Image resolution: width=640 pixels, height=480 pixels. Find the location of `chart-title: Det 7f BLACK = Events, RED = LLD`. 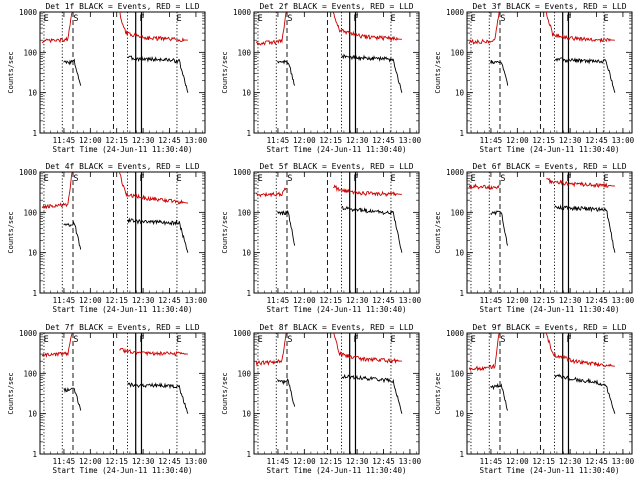

chart-title: Det 7f BLACK = Events, RED = LLD is located at coordinates (122, 327).